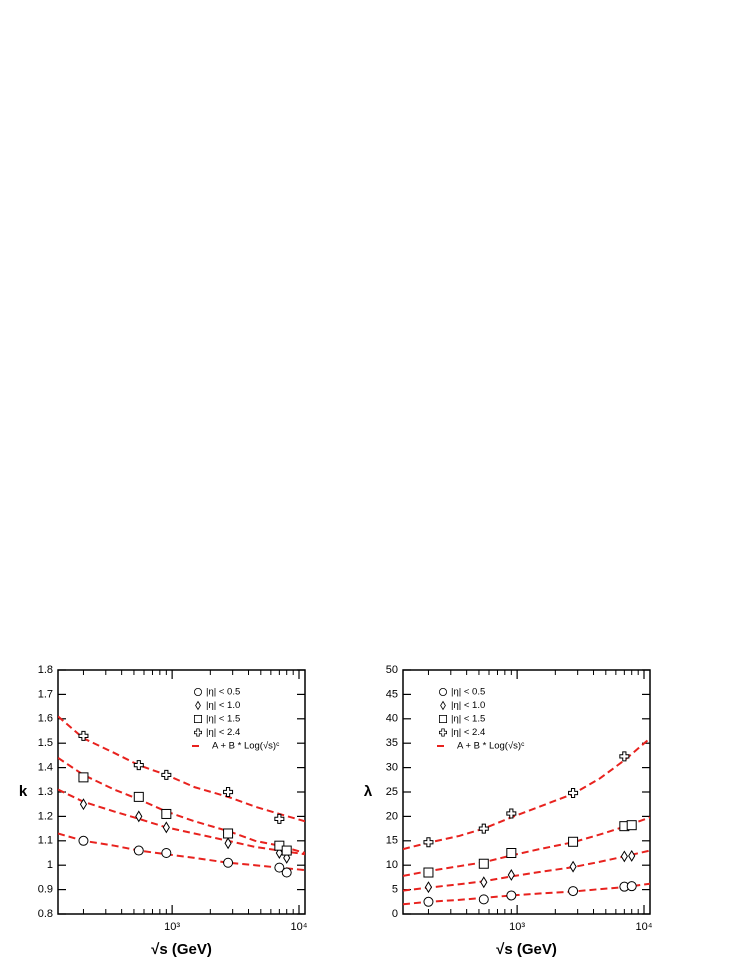  I want to click on y-tick-label: 1.4, so click(45, 768).